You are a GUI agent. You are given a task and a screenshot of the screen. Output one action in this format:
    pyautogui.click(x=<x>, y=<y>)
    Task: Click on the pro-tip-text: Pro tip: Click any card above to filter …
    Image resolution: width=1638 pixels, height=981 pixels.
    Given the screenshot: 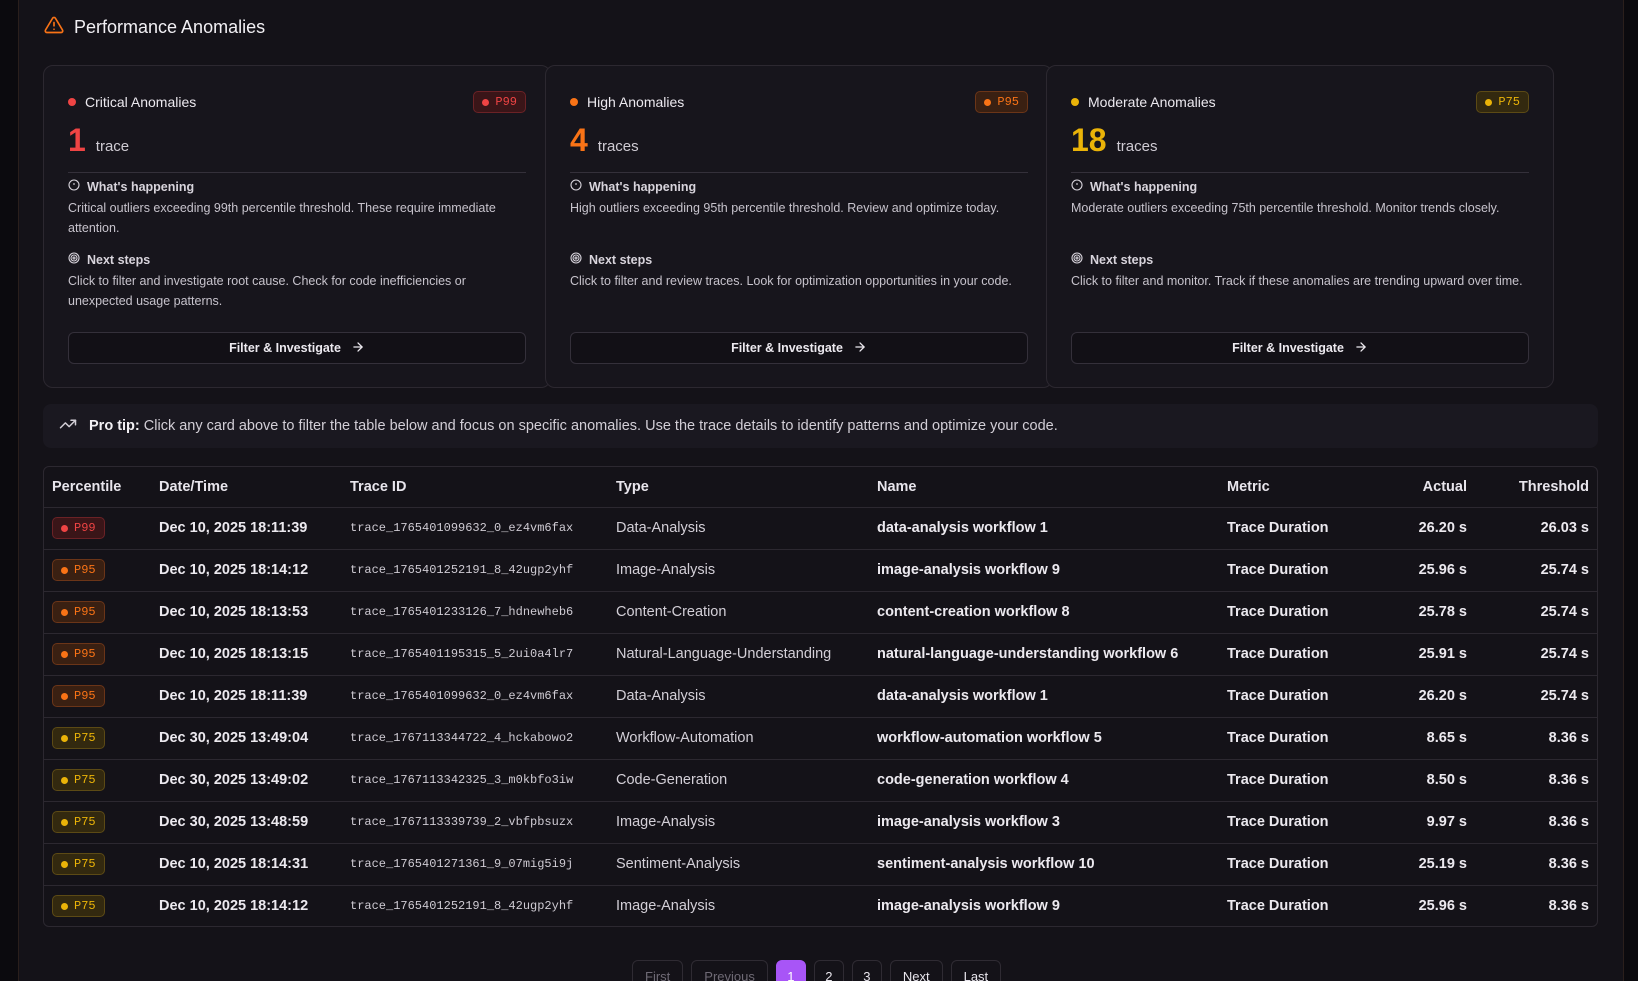 What is the action you would take?
    pyautogui.click(x=573, y=426)
    